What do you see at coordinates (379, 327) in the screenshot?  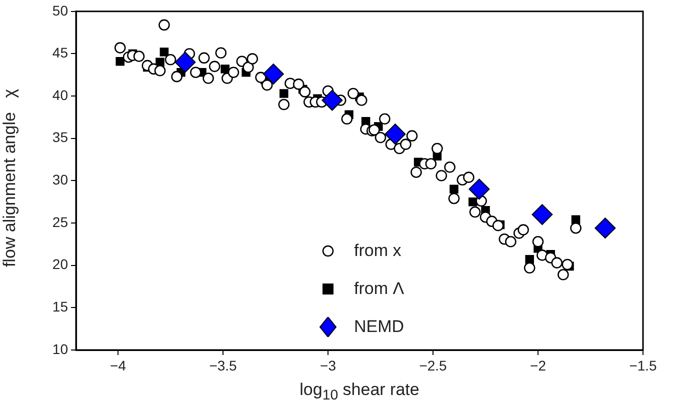 I see `legend-label: NEMD` at bounding box center [379, 327].